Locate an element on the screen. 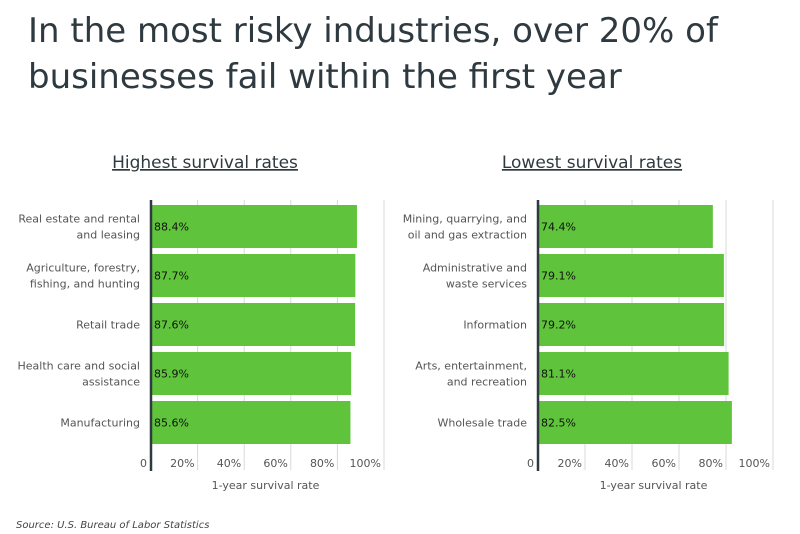 The height and width of the screenshot is (534, 800). category-label-line: Retail trade is located at coordinates (108, 325).